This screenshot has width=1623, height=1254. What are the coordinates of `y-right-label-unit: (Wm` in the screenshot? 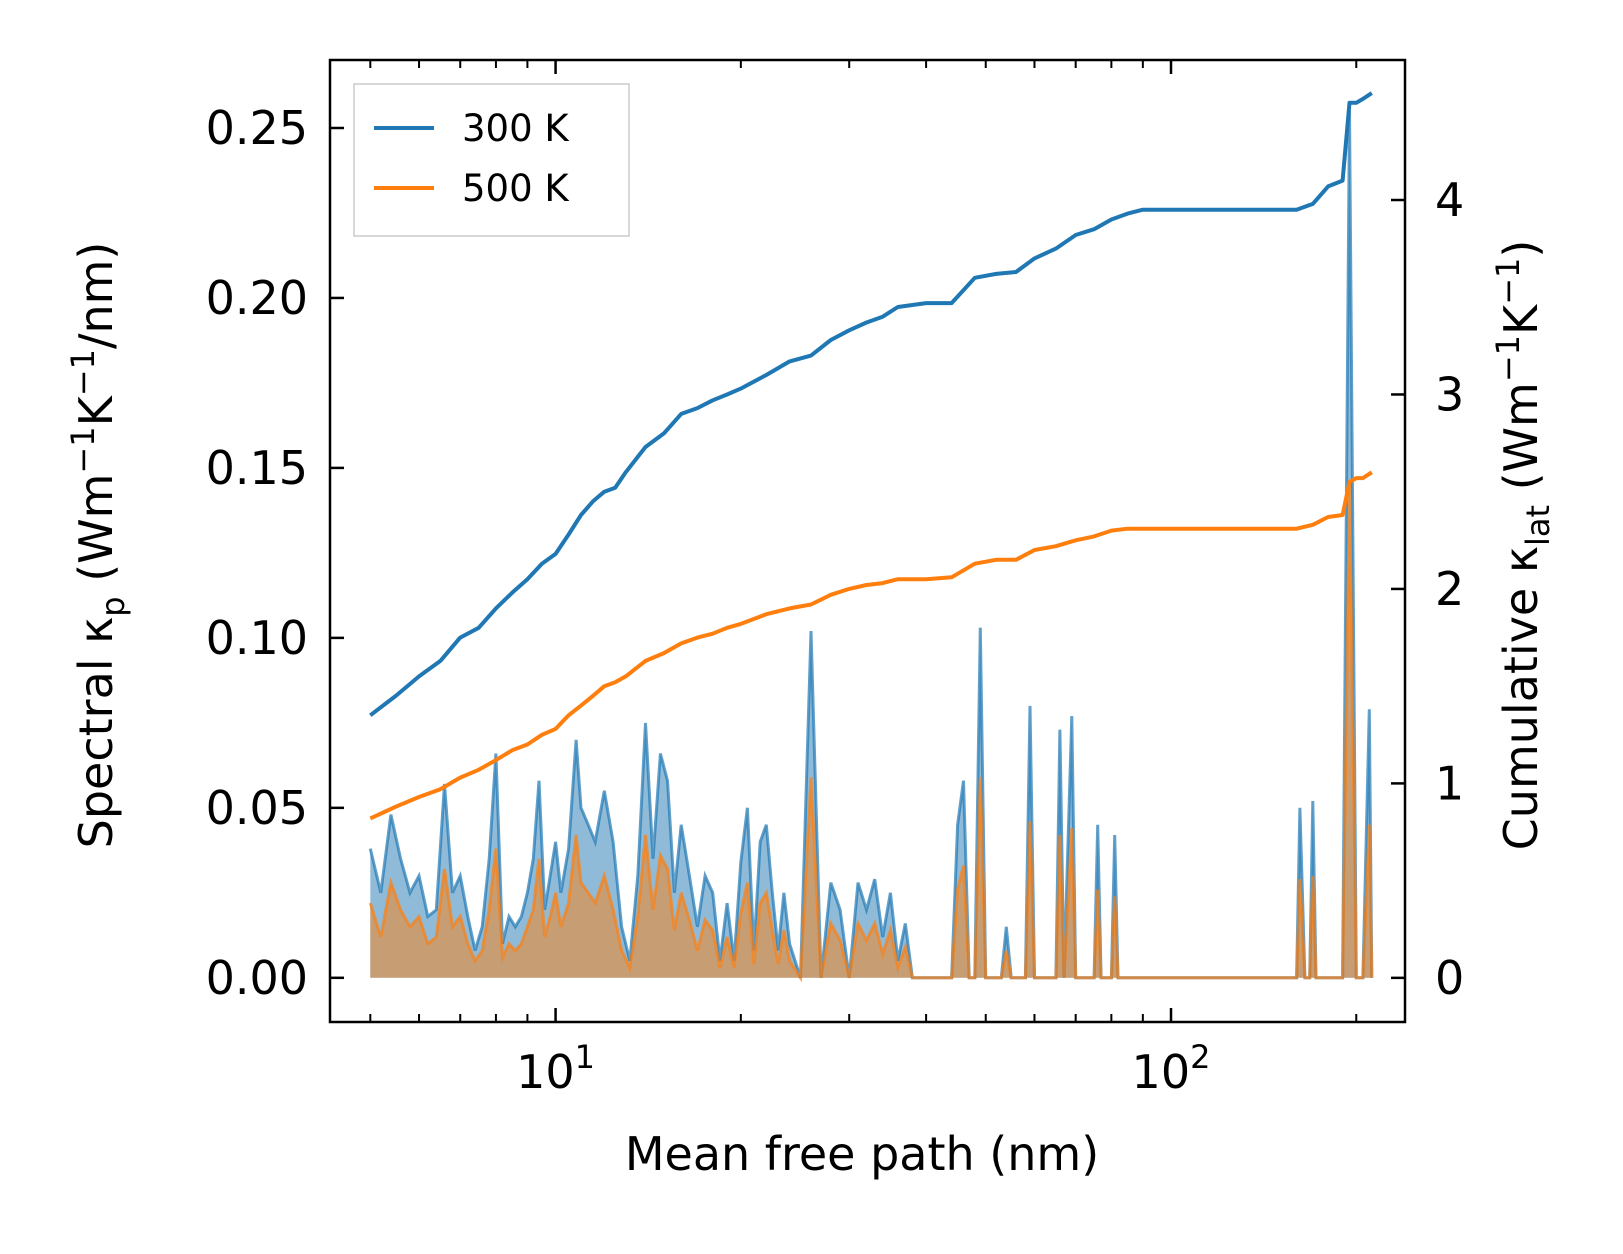 It's located at (1521, 443).